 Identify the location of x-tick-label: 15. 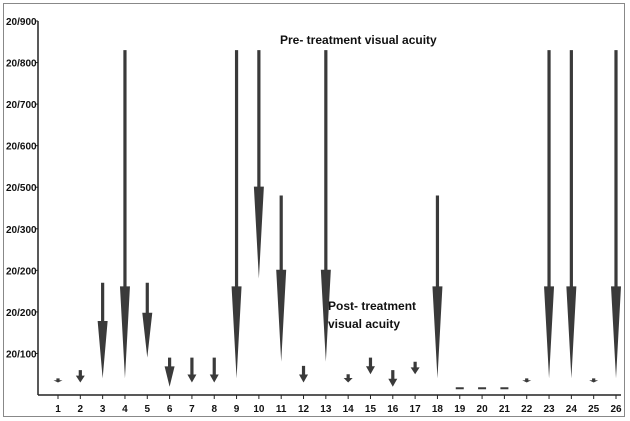
(371, 409).